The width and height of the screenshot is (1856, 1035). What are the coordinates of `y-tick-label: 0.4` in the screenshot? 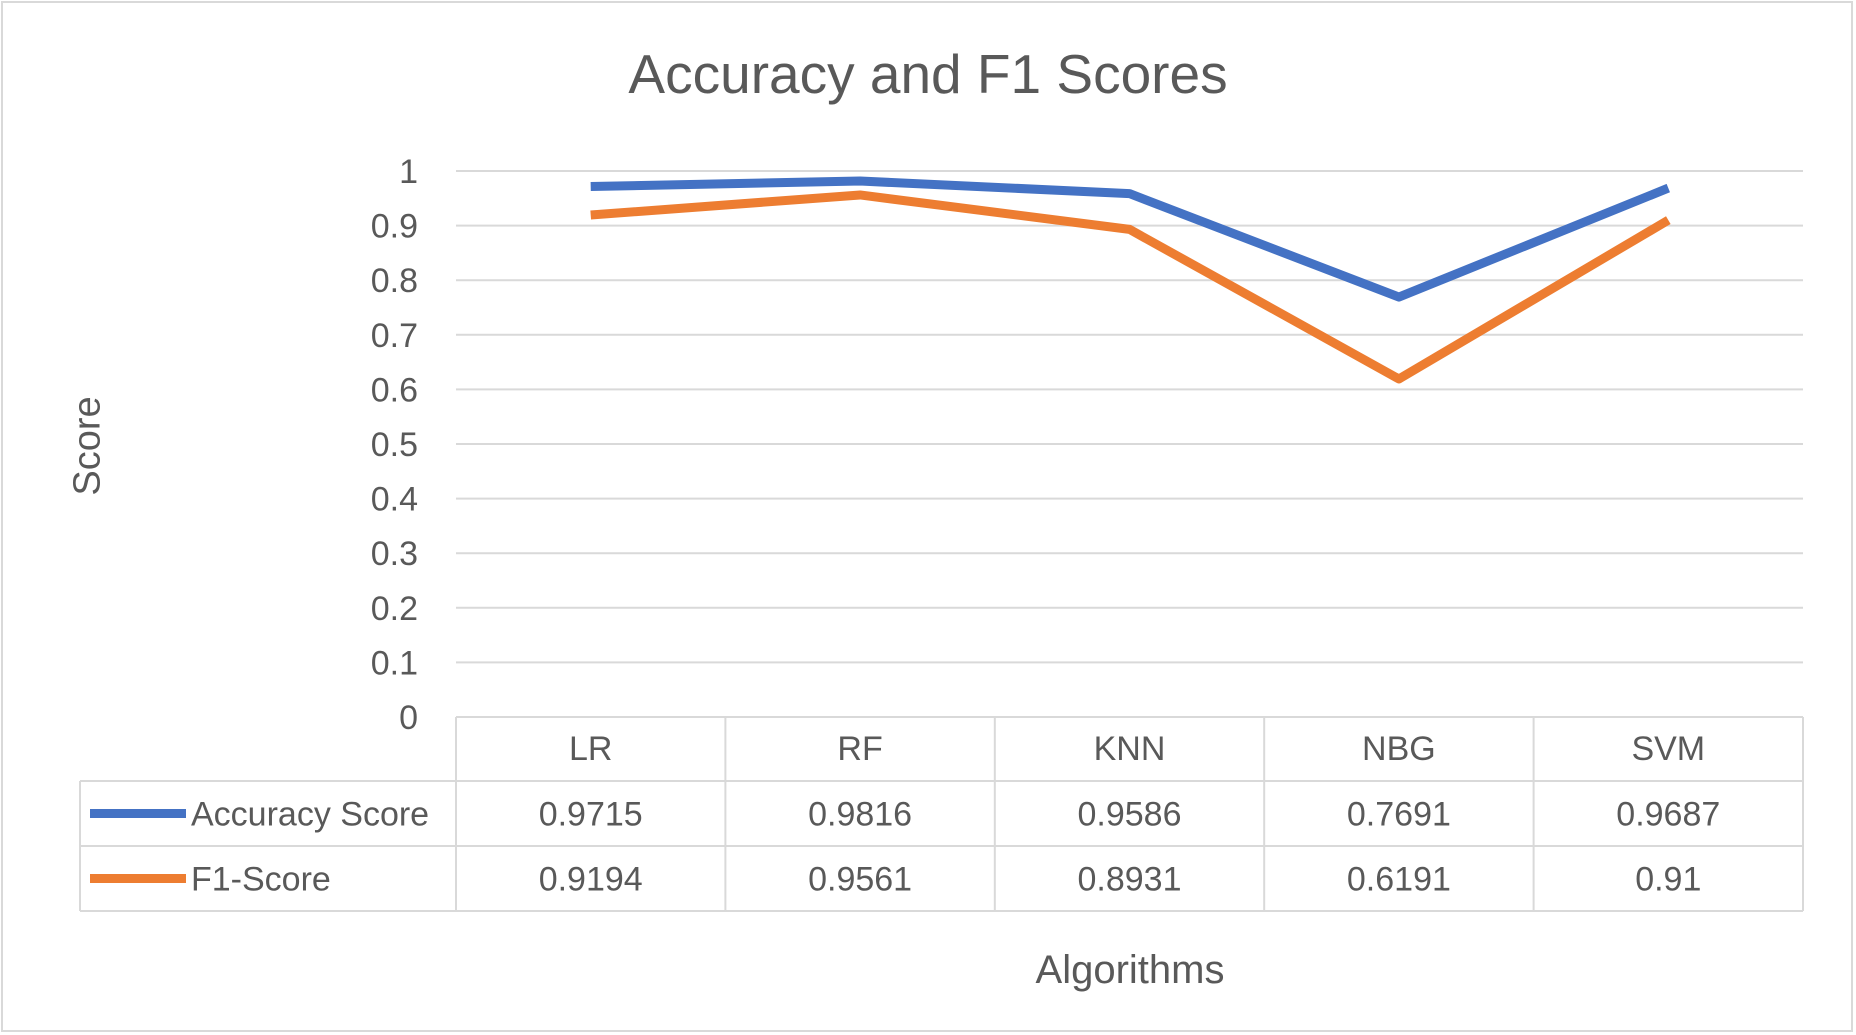 It's located at (394, 500).